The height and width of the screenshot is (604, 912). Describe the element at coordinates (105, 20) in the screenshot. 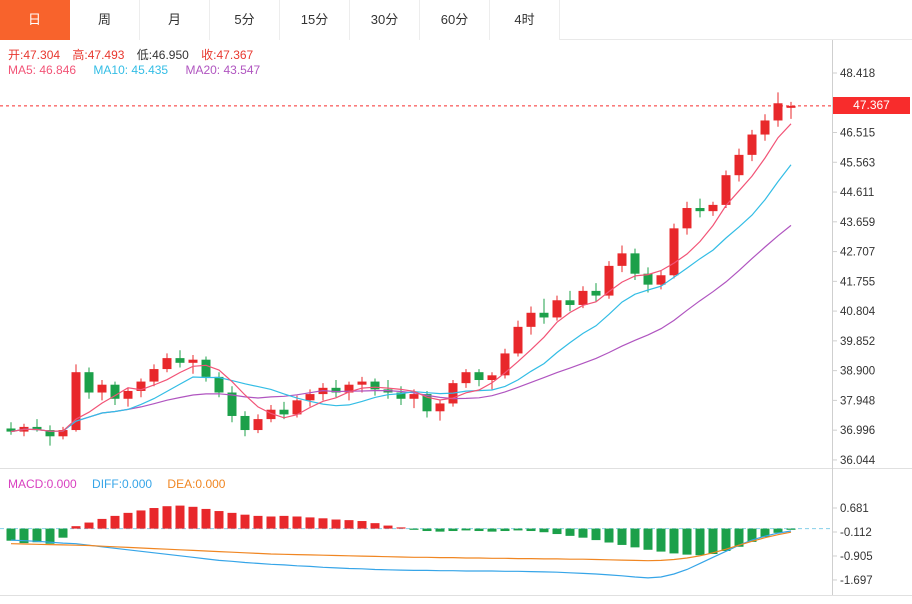

I see `tab-week: 周` at that location.